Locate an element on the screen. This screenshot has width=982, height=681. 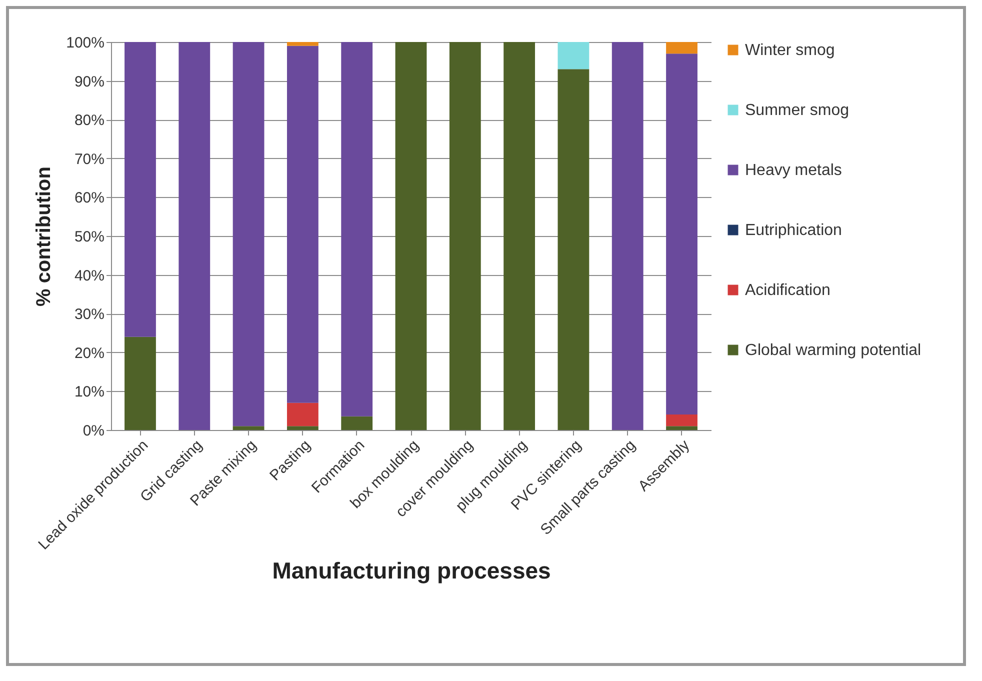
y-tick-label: 80% is located at coordinates (89, 121).